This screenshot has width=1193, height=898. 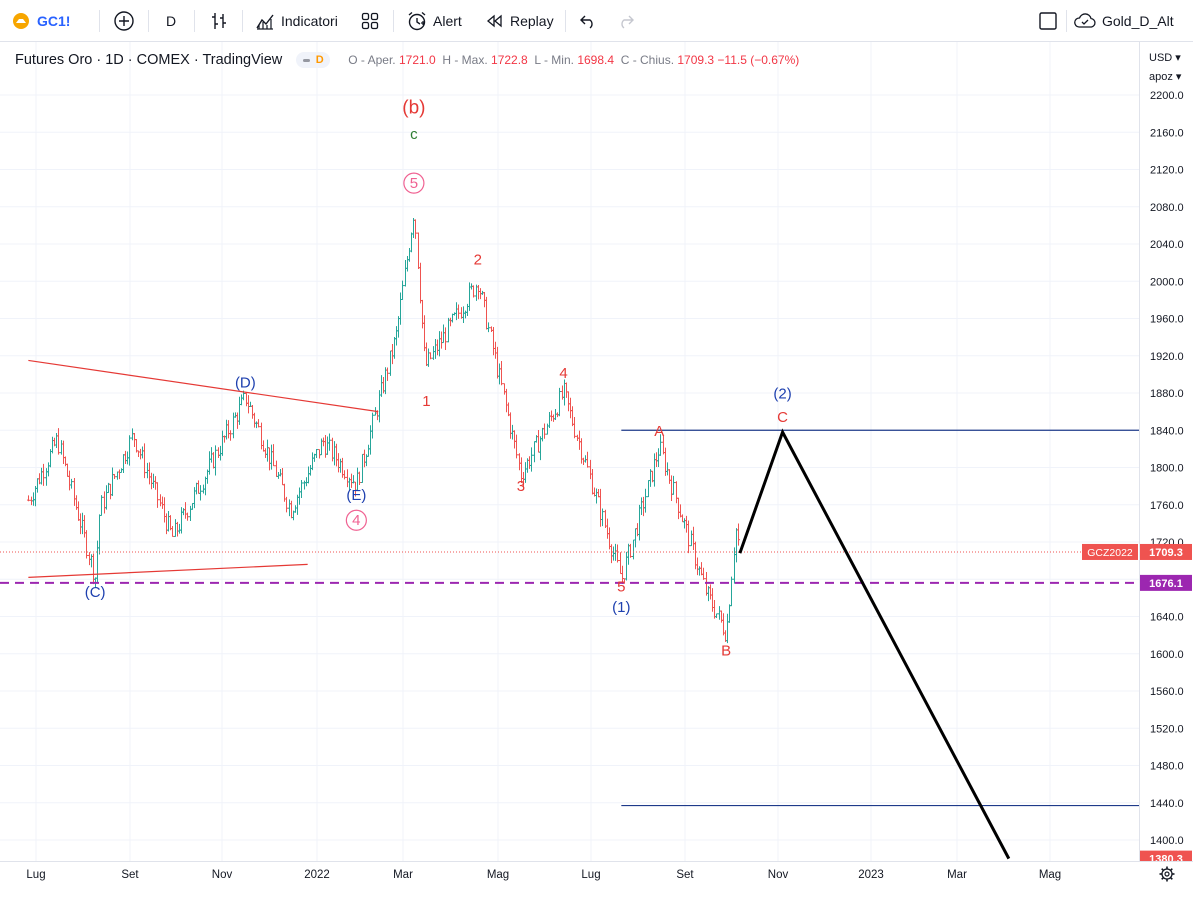 What do you see at coordinates (149, 60) in the screenshot?
I see `legend-title: Futures Oro · 1D · COMEX · TradingView` at bounding box center [149, 60].